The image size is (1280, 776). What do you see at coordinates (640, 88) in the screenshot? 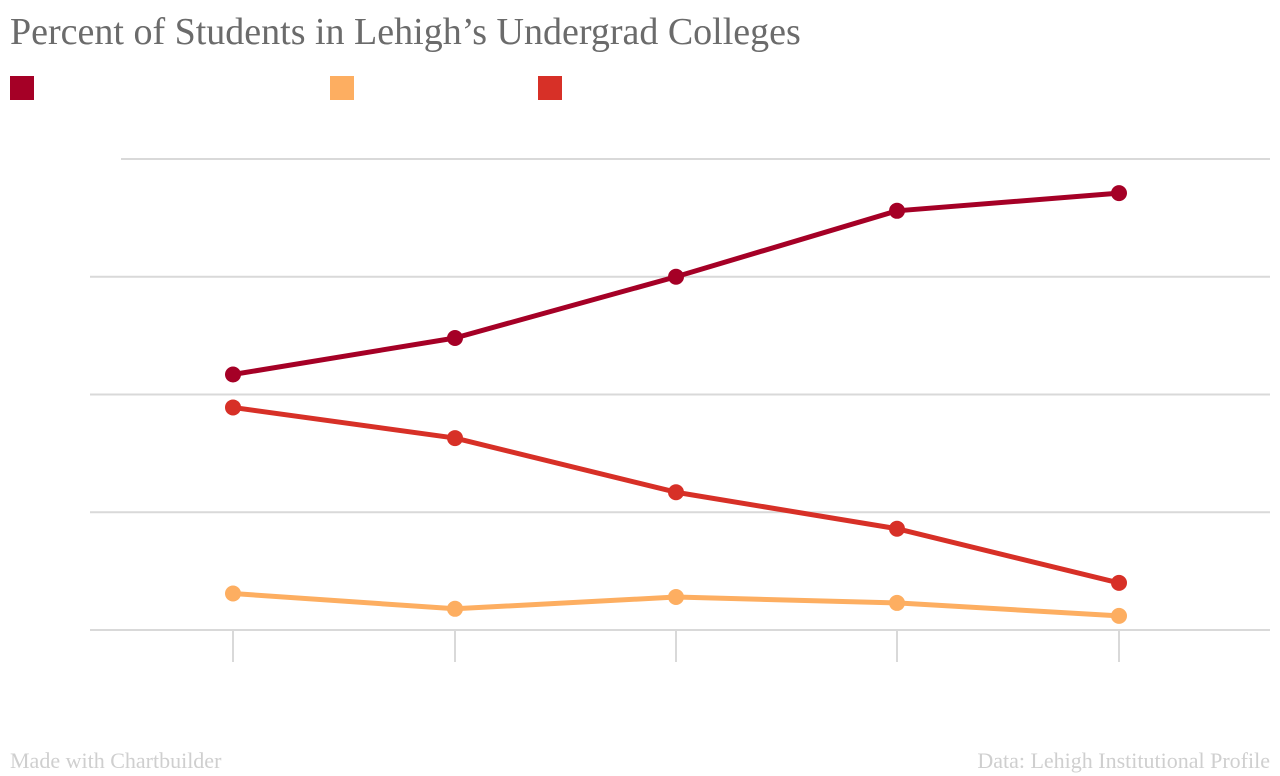
I see `legend` at bounding box center [640, 88].